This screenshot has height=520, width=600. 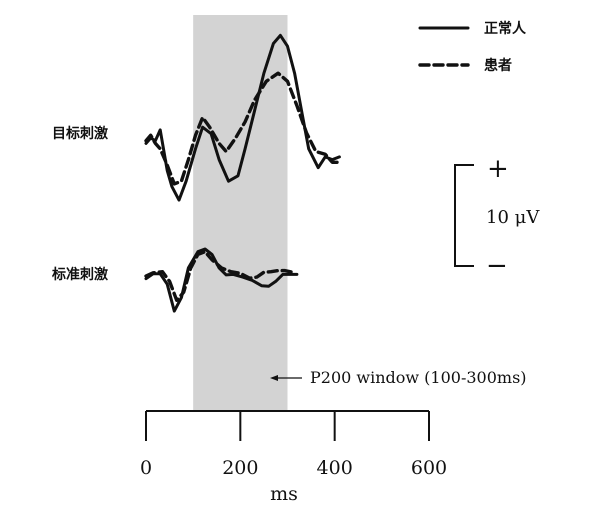 What do you see at coordinates (293, 444) in the screenshot?
I see `x-axis: 0 200 400 600` at bounding box center [293, 444].